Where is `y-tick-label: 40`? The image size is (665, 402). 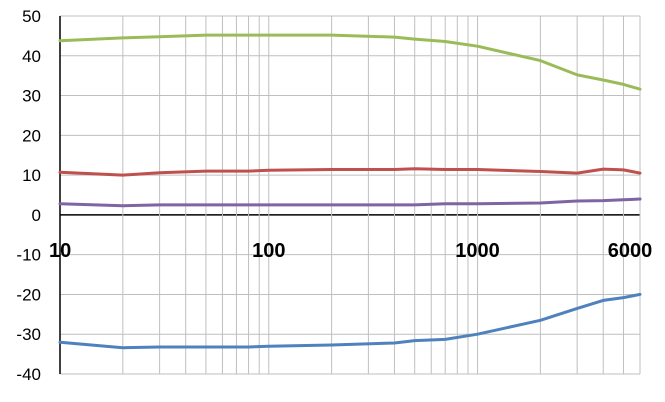 y-tick-label: 40 is located at coordinates (31, 56).